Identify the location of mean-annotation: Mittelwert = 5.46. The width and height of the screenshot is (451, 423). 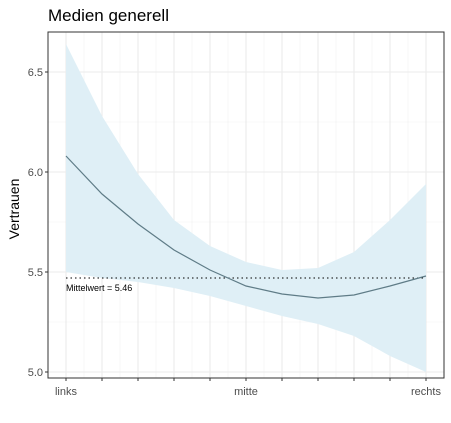
(99, 288).